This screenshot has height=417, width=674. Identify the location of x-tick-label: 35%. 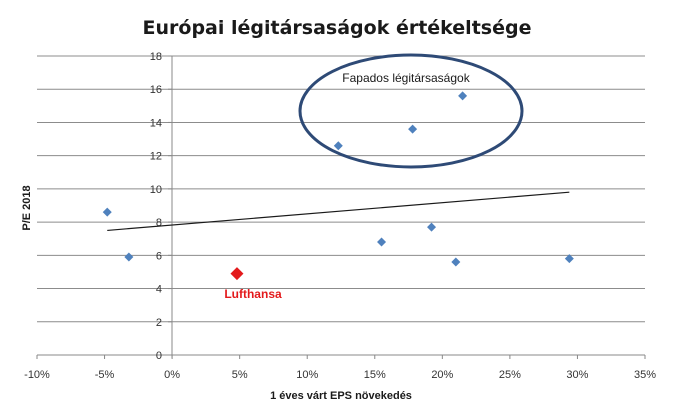
(645, 375).